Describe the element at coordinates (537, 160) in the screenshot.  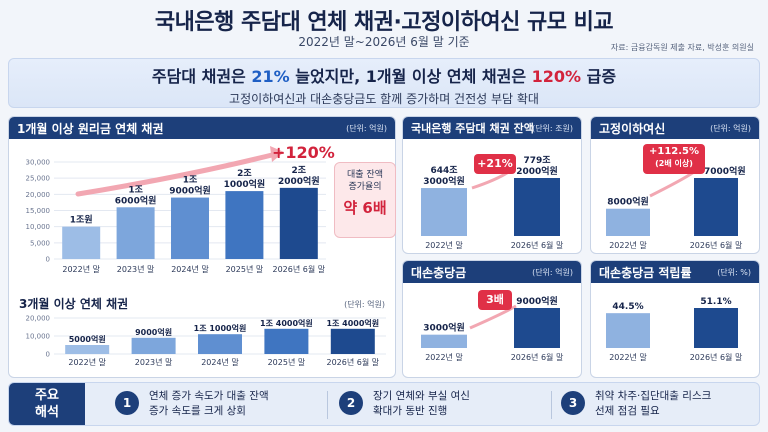
I see `bar-value-label: 779조` at that location.